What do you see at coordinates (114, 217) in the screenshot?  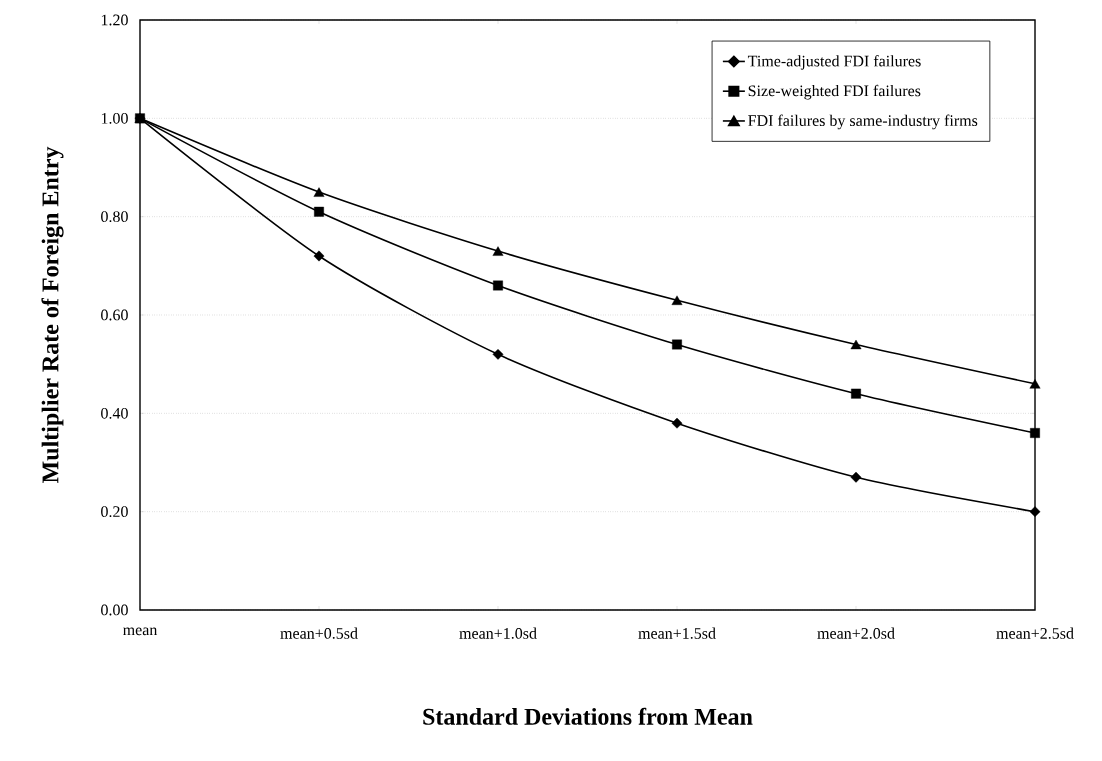 I see `y-tick-label: 0.80` at bounding box center [114, 217].